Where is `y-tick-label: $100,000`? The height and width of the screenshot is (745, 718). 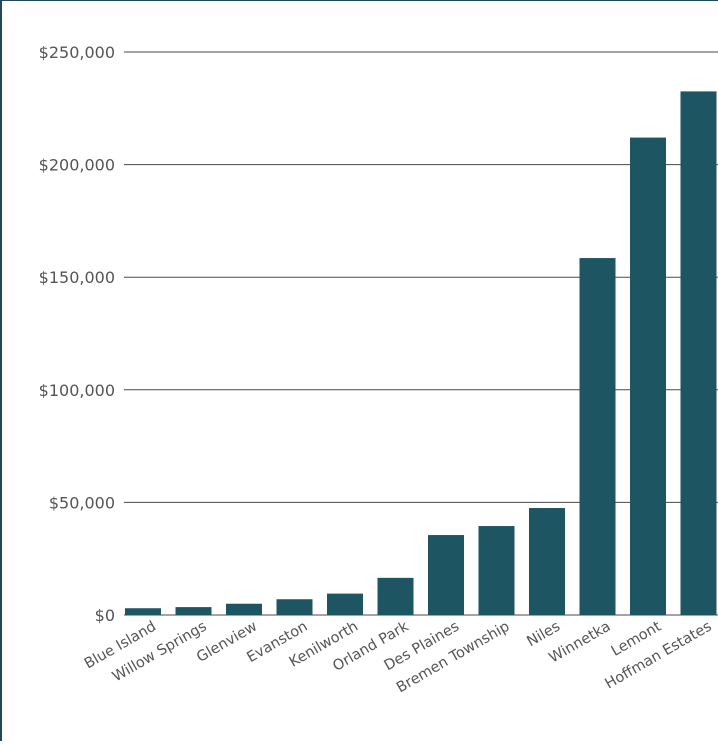
y-tick-label: $100,000 is located at coordinates (77, 390).